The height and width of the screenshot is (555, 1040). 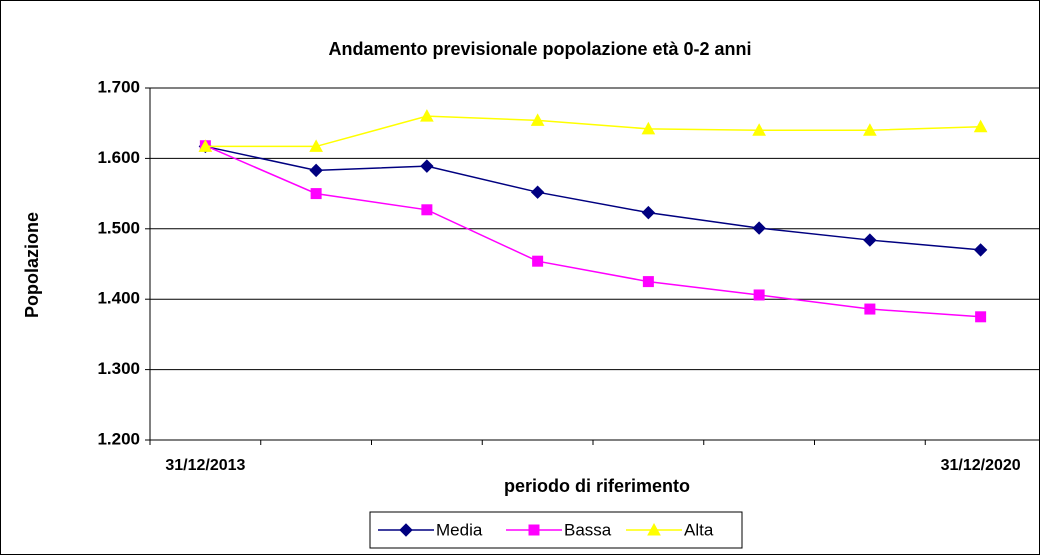 I want to click on legend-label: Media, so click(x=459, y=529).